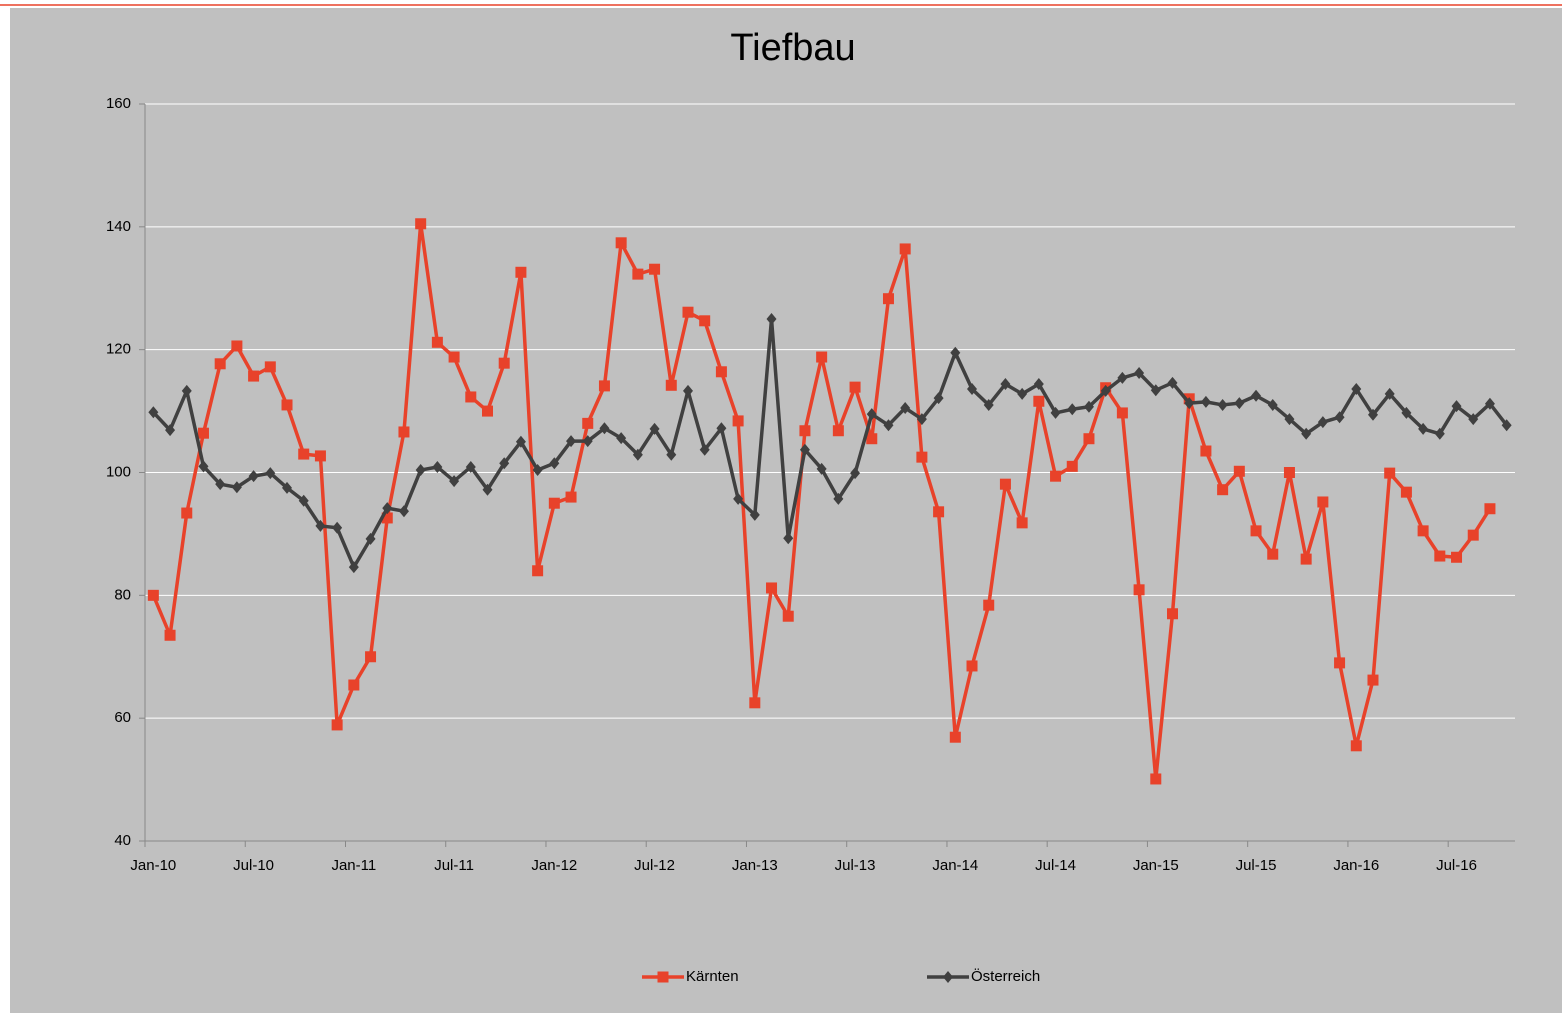  I want to click on y-tick-label: 60, so click(122, 717).